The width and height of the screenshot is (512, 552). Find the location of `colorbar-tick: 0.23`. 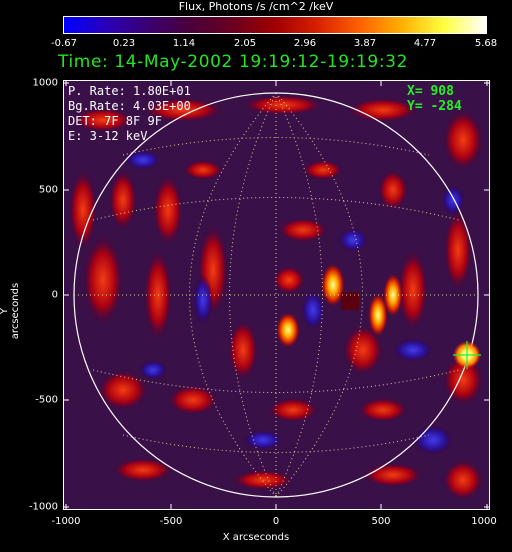

colorbar-tick: 0.23 is located at coordinates (124, 43).